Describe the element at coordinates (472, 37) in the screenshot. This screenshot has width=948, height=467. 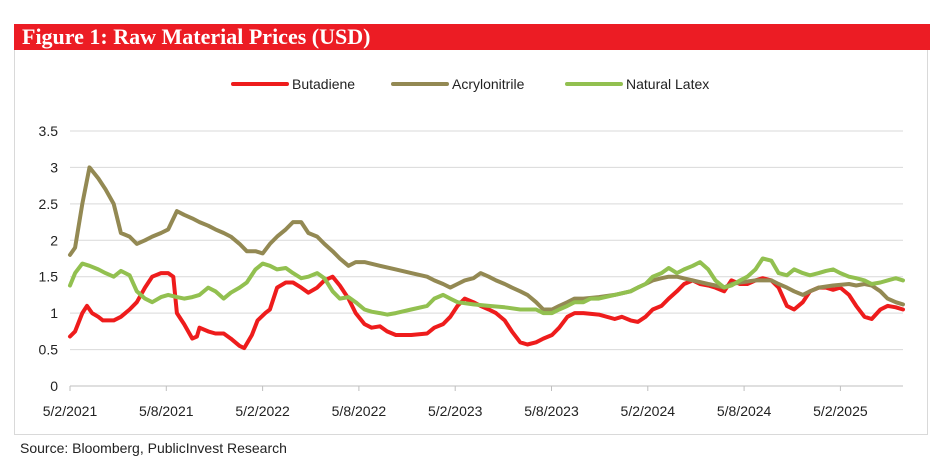
I see `figure-title-bar: Figure 1: Raw Material Prices (USD)` at that location.